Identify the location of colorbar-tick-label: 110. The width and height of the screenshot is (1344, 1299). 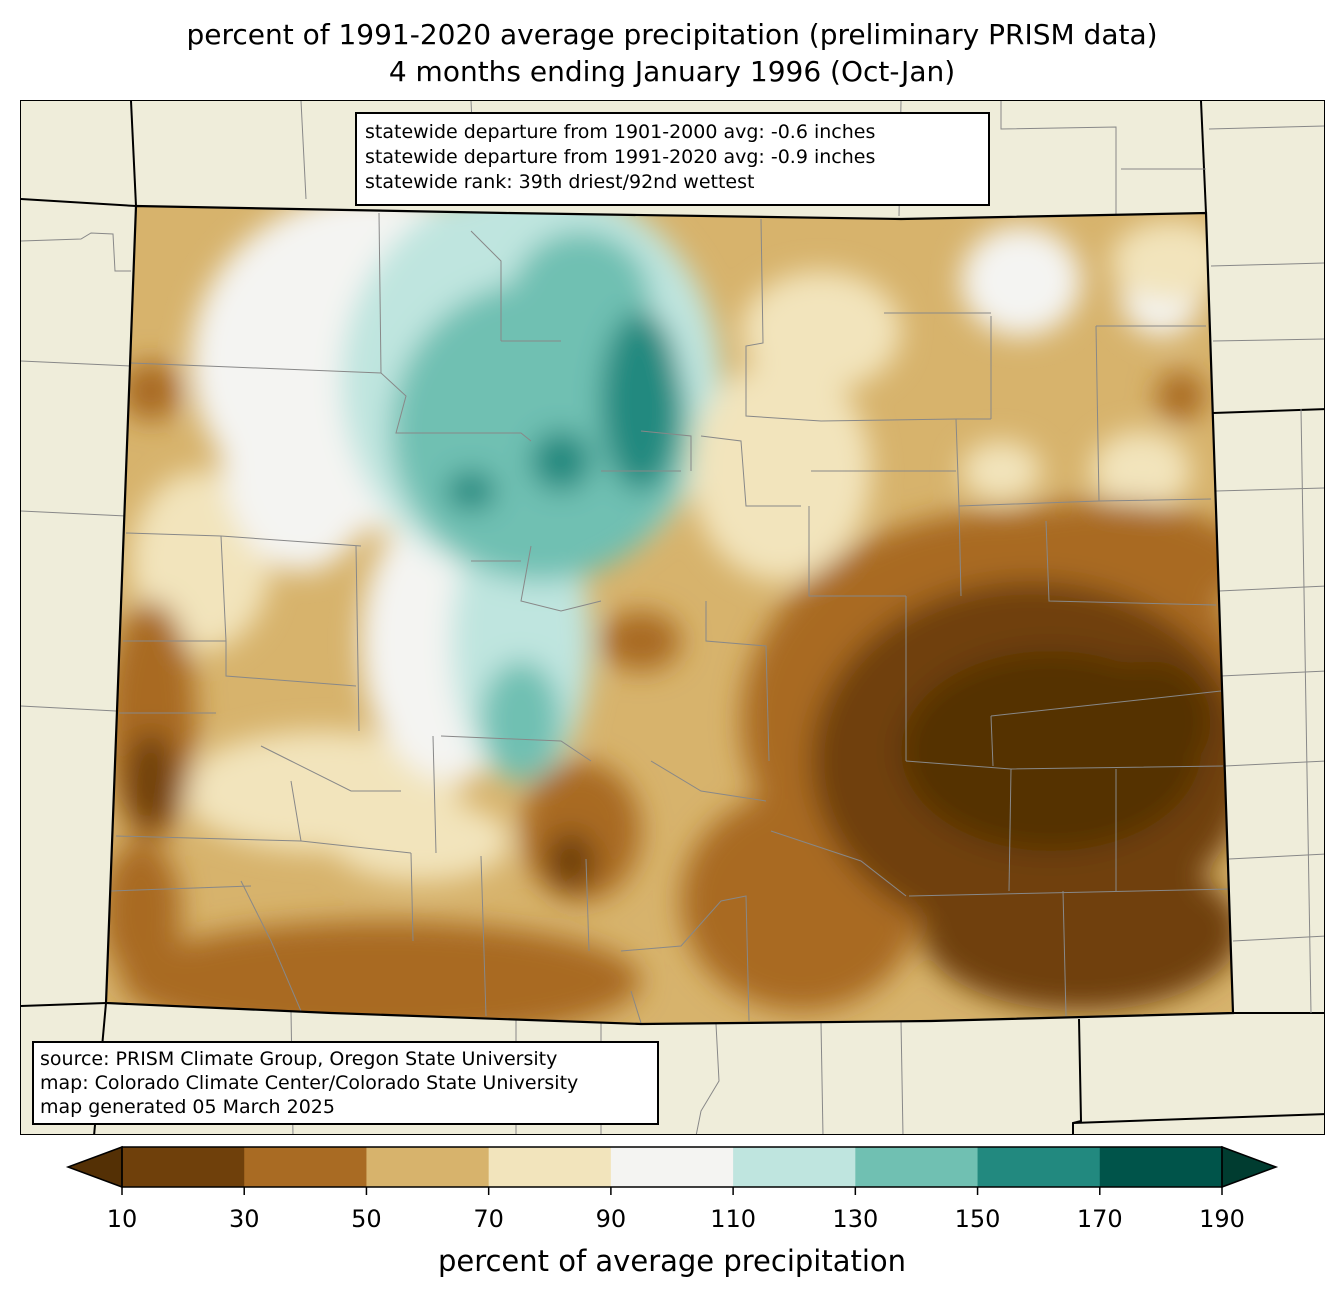
(733, 1219).